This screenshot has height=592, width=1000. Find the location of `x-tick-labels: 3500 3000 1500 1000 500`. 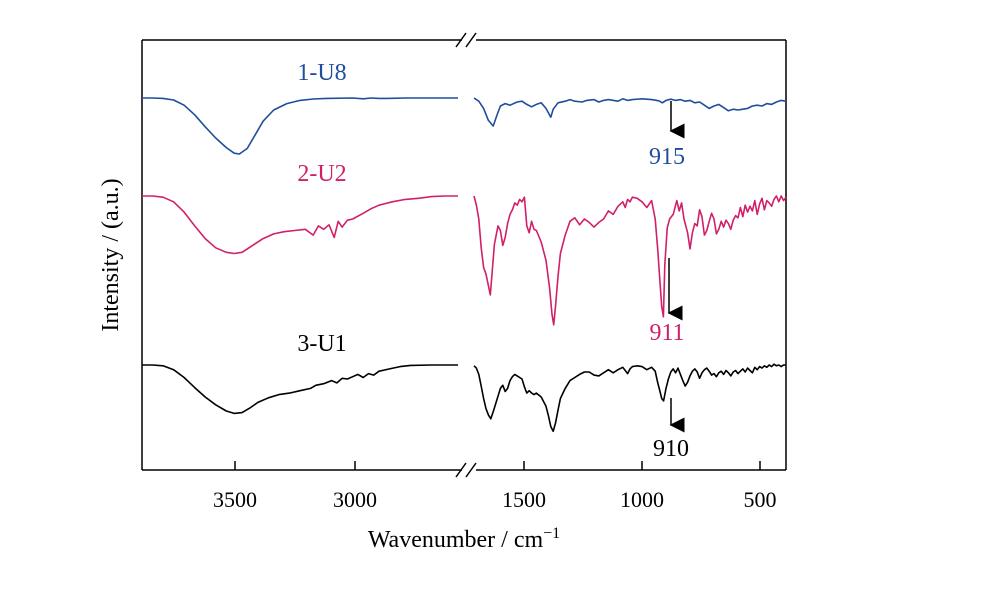

x-tick-labels: 3500 3000 1500 1000 500 is located at coordinates (495, 499).